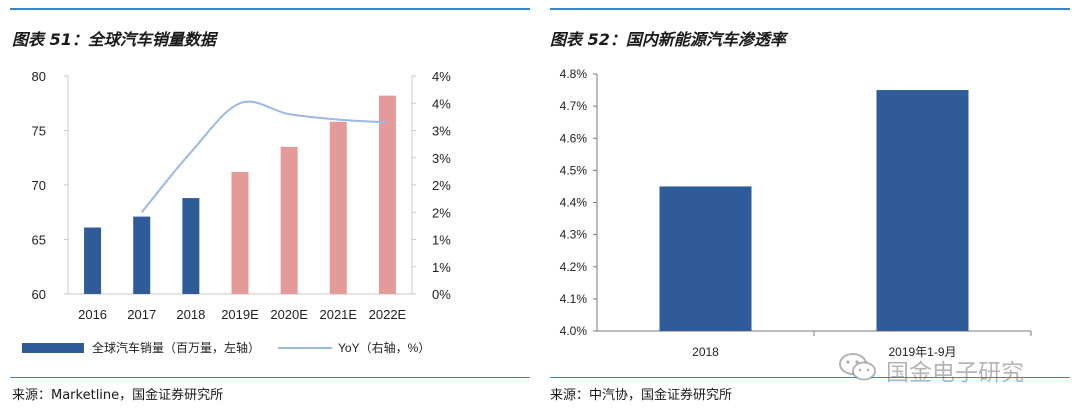 The width and height of the screenshot is (1080, 415). What do you see at coordinates (118, 395) in the screenshot?
I see `source-left: 来源：Marketline，国金证券研究所` at bounding box center [118, 395].